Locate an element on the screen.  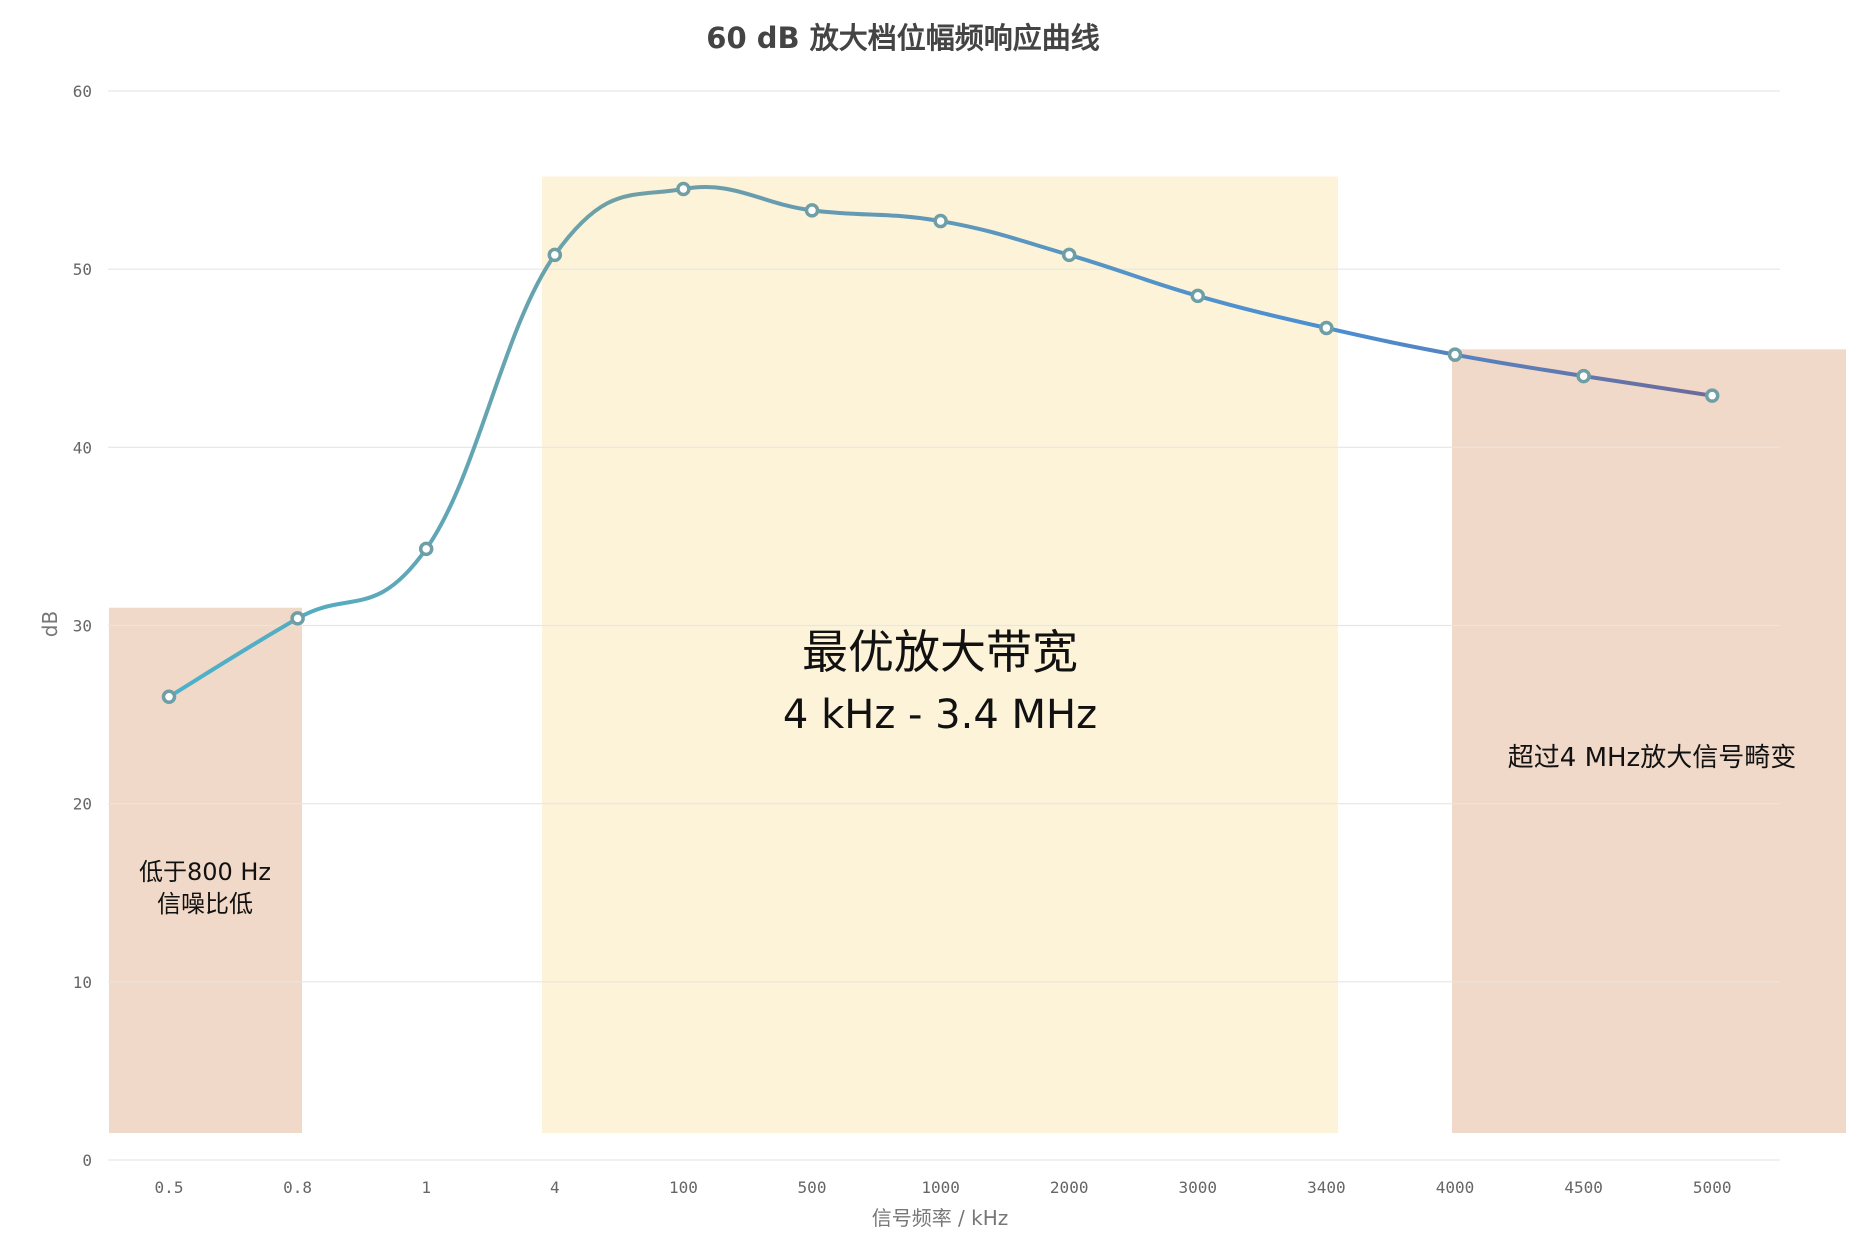
x-tick-label: 100 is located at coordinates (683, 1187).